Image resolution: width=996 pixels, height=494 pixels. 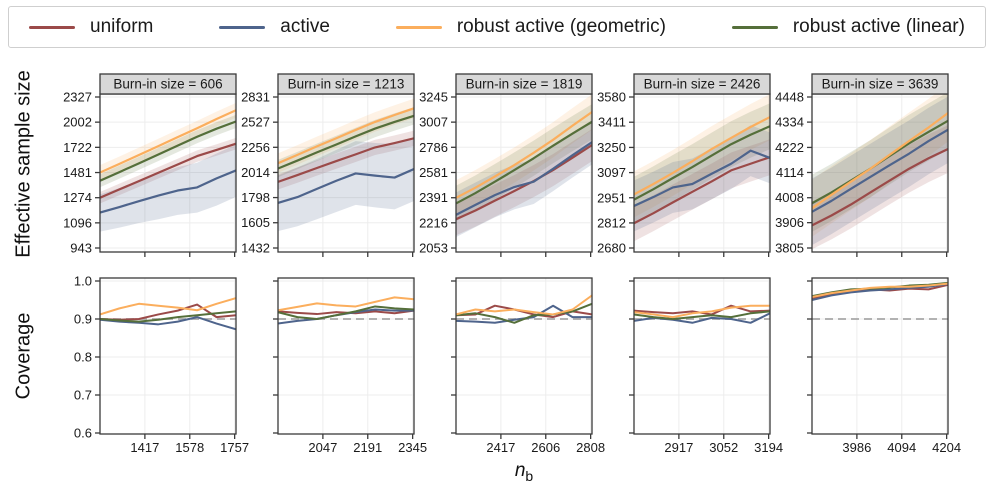 What do you see at coordinates (878, 26) in the screenshot?
I see `legend-label: robust active (linear)` at bounding box center [878, 26].